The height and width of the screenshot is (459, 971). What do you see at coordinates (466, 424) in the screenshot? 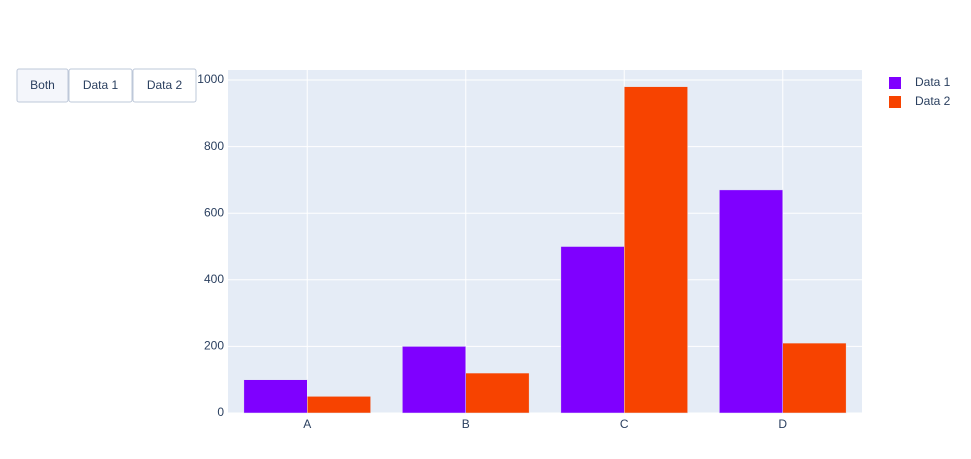
I see `x-tick-label: B` at bounding box center [466, 424].